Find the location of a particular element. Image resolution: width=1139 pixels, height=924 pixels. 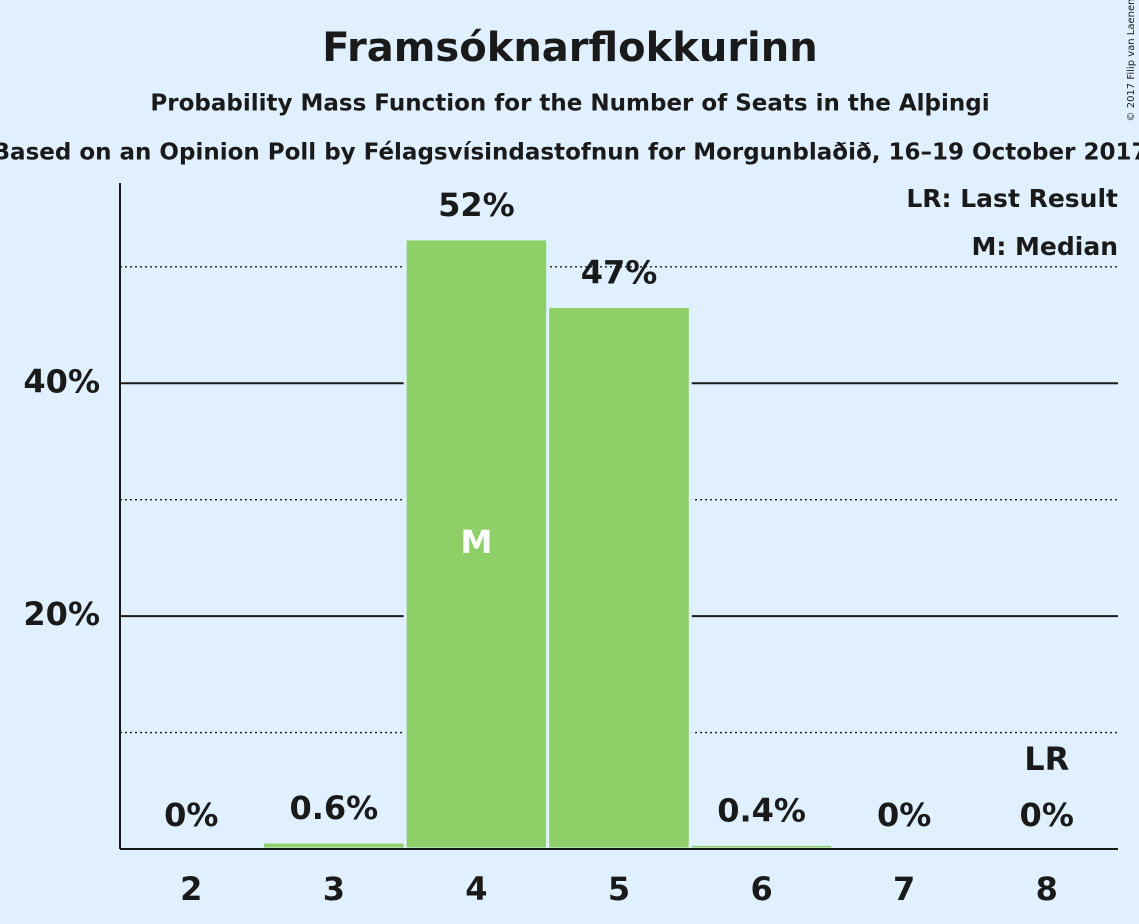

copyright: © 2017 Filip van Laenen is located at coordinates (1131, 60).